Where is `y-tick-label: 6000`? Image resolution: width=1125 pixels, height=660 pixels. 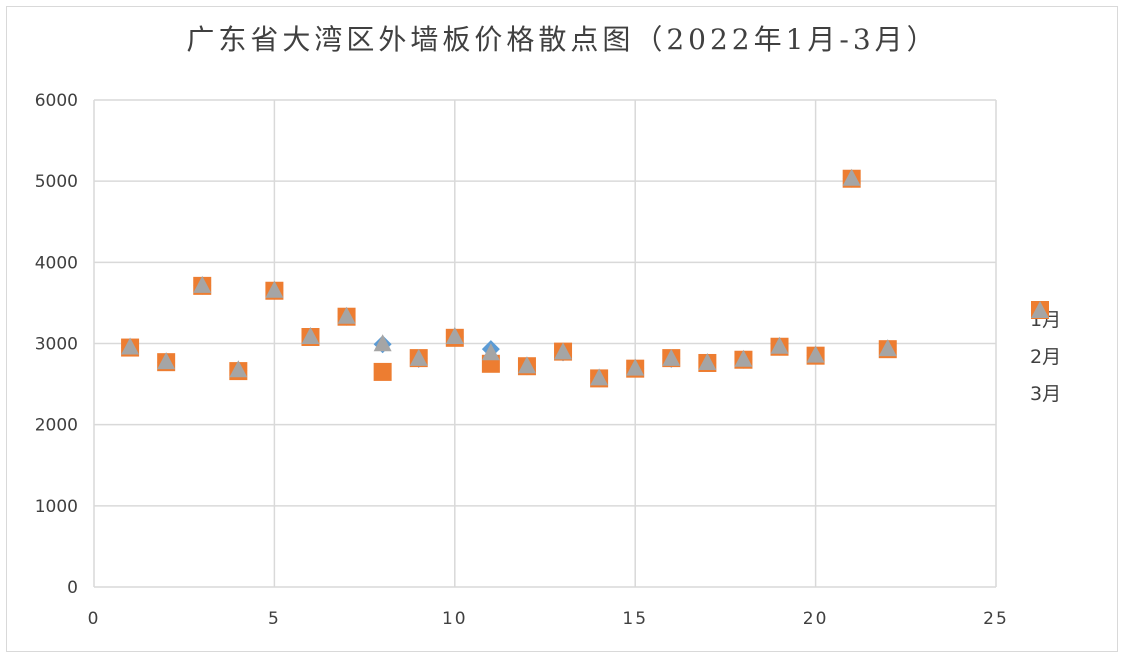
y-tick-label: 6000 is located at coordinates (56, 101).